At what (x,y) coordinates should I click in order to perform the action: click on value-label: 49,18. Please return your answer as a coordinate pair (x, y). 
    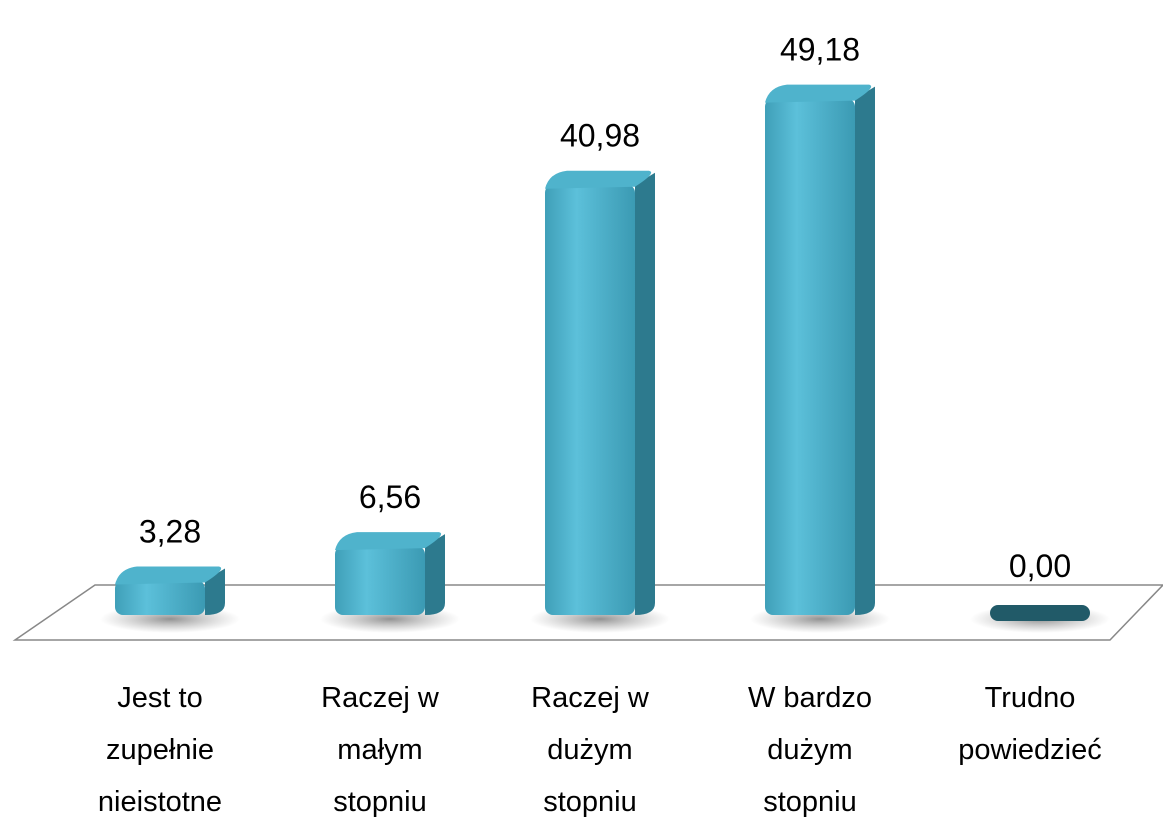
    Looking at the image, I should click on (820, 50).